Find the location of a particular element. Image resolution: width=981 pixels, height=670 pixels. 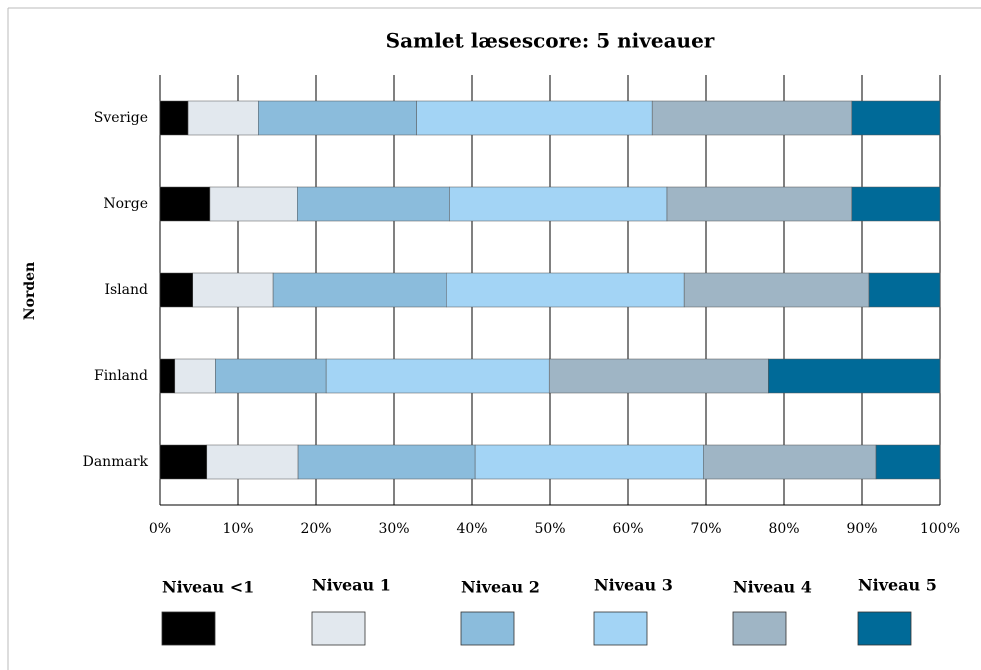

x-tick-label: 20% is located at coordinates (315, 529).